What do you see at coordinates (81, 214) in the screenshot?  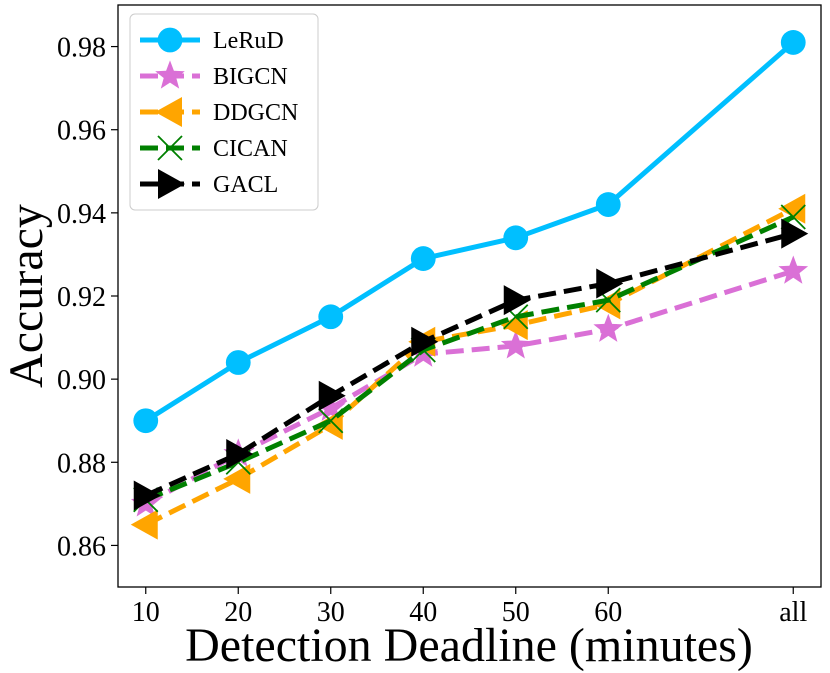 I see `y-tick-label: 0.94` at bounding box center [81, 214].